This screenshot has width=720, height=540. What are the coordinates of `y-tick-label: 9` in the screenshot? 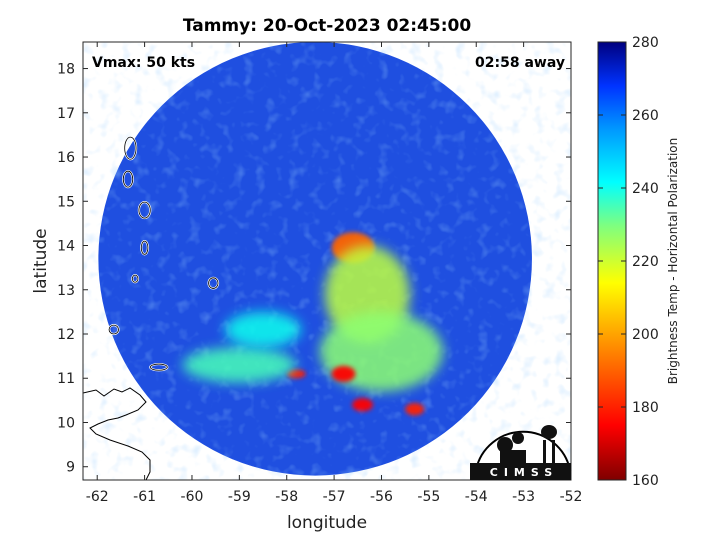 It's located at (70, 468).